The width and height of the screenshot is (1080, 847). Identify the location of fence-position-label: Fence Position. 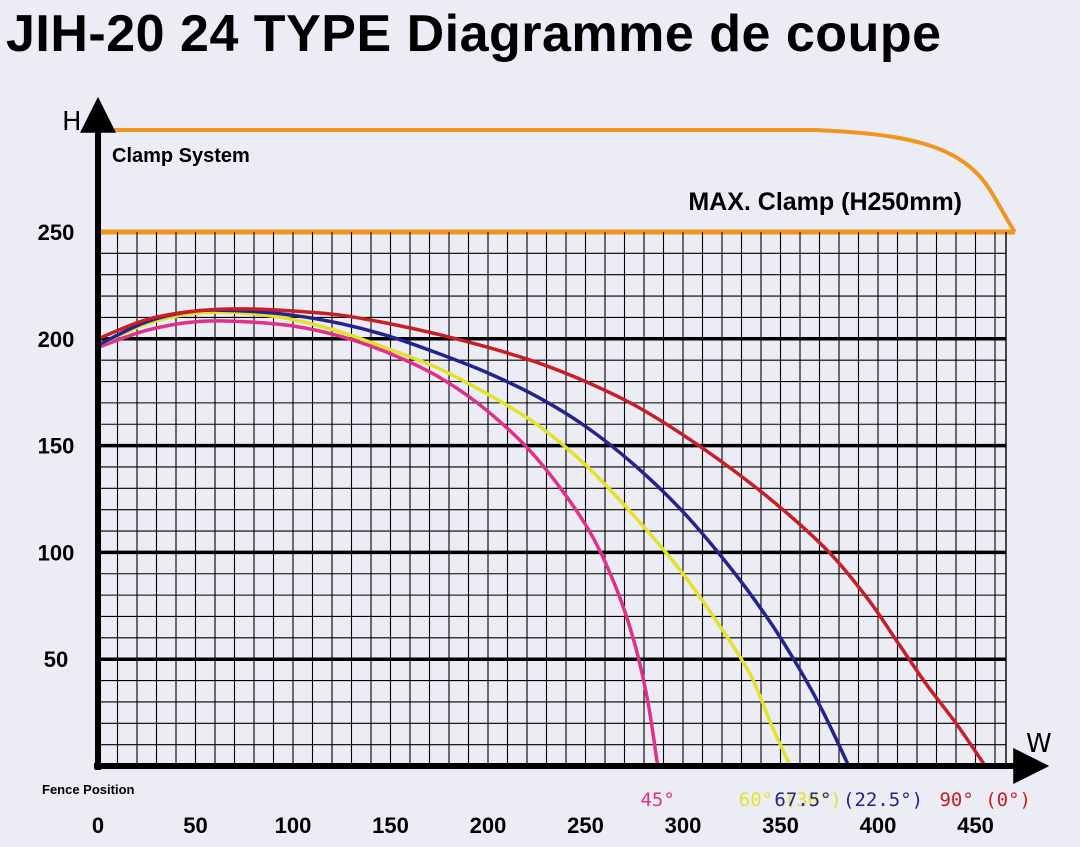
(88, 789).